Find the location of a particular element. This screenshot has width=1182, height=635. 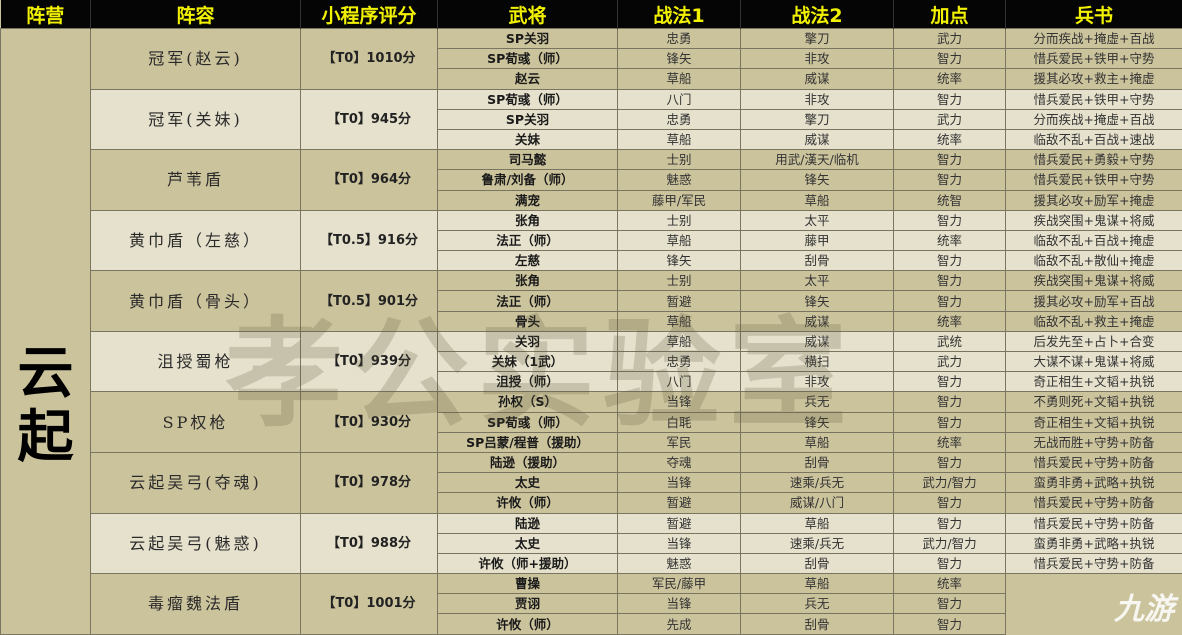

general-cell: 沮授（师） is located at coordinates (528, 382).